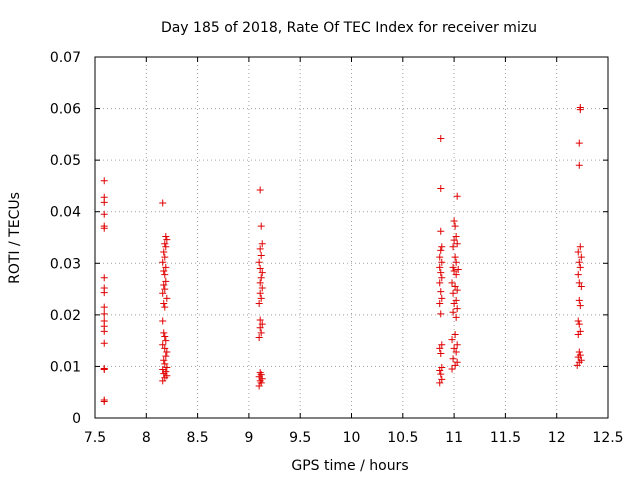 This screenshot has height=480, width=640. I want to click on y-tick-label: 0.04, so click(65, 213).